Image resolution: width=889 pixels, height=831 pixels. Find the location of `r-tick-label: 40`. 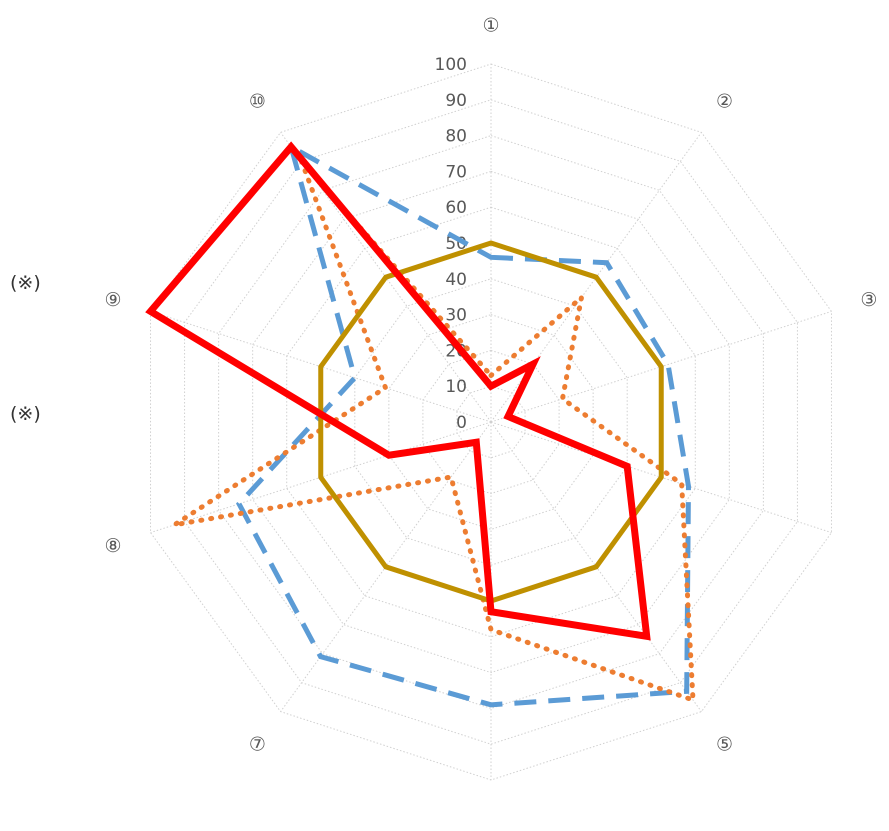

r-tick-label: 40 is located at coordinates (456, 280).